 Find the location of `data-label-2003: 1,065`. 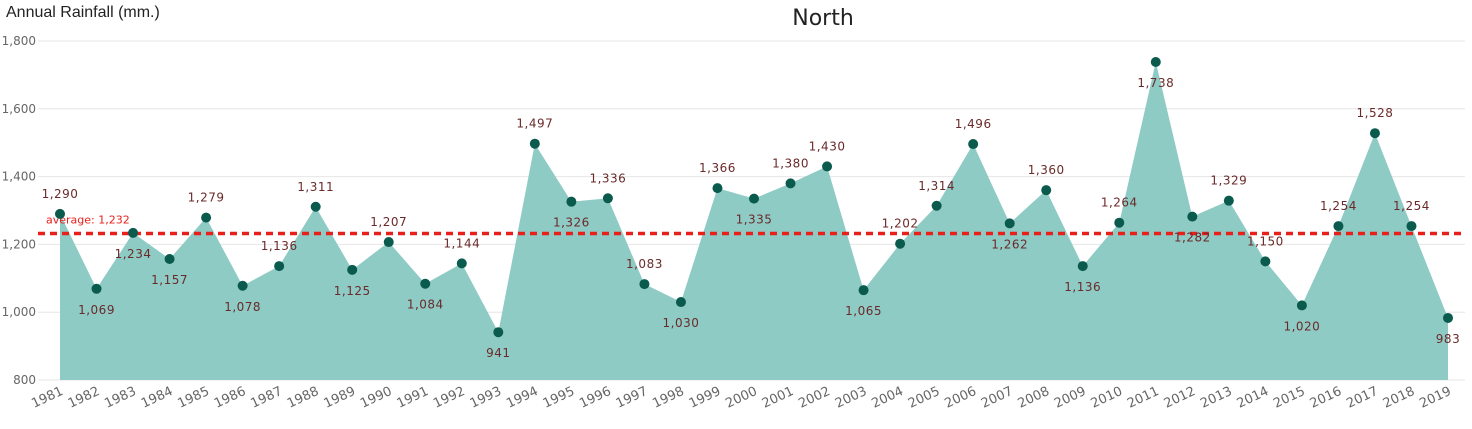

data-label-2003: 1,065 is located at coordinates (863, 311).